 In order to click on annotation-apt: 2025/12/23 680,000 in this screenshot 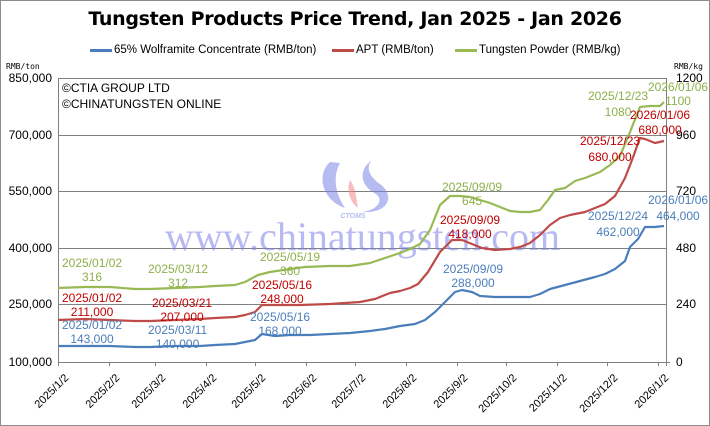, I will do `click(610, 149)`.